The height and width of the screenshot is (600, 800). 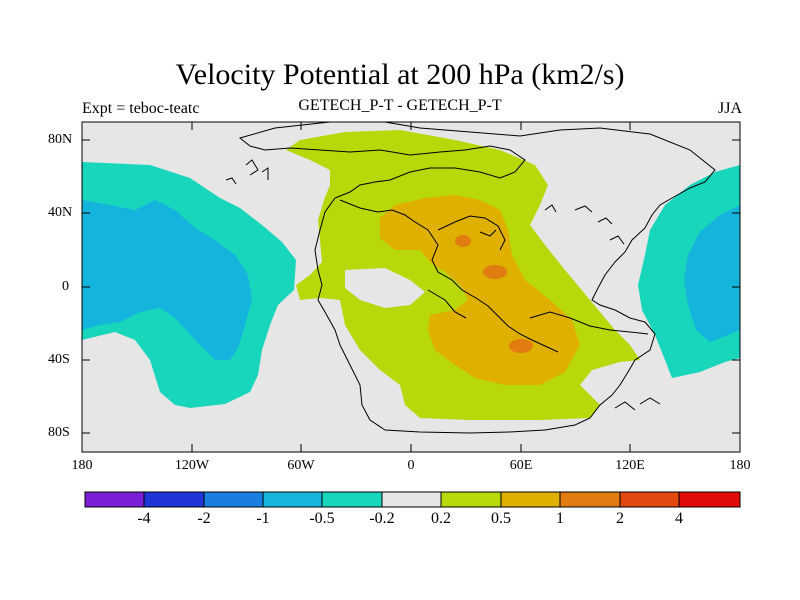 What do you see at coordinates (301, 465) in the screenshot?
I see `x-tick-label: 60W` at bounding box center [301, 465].